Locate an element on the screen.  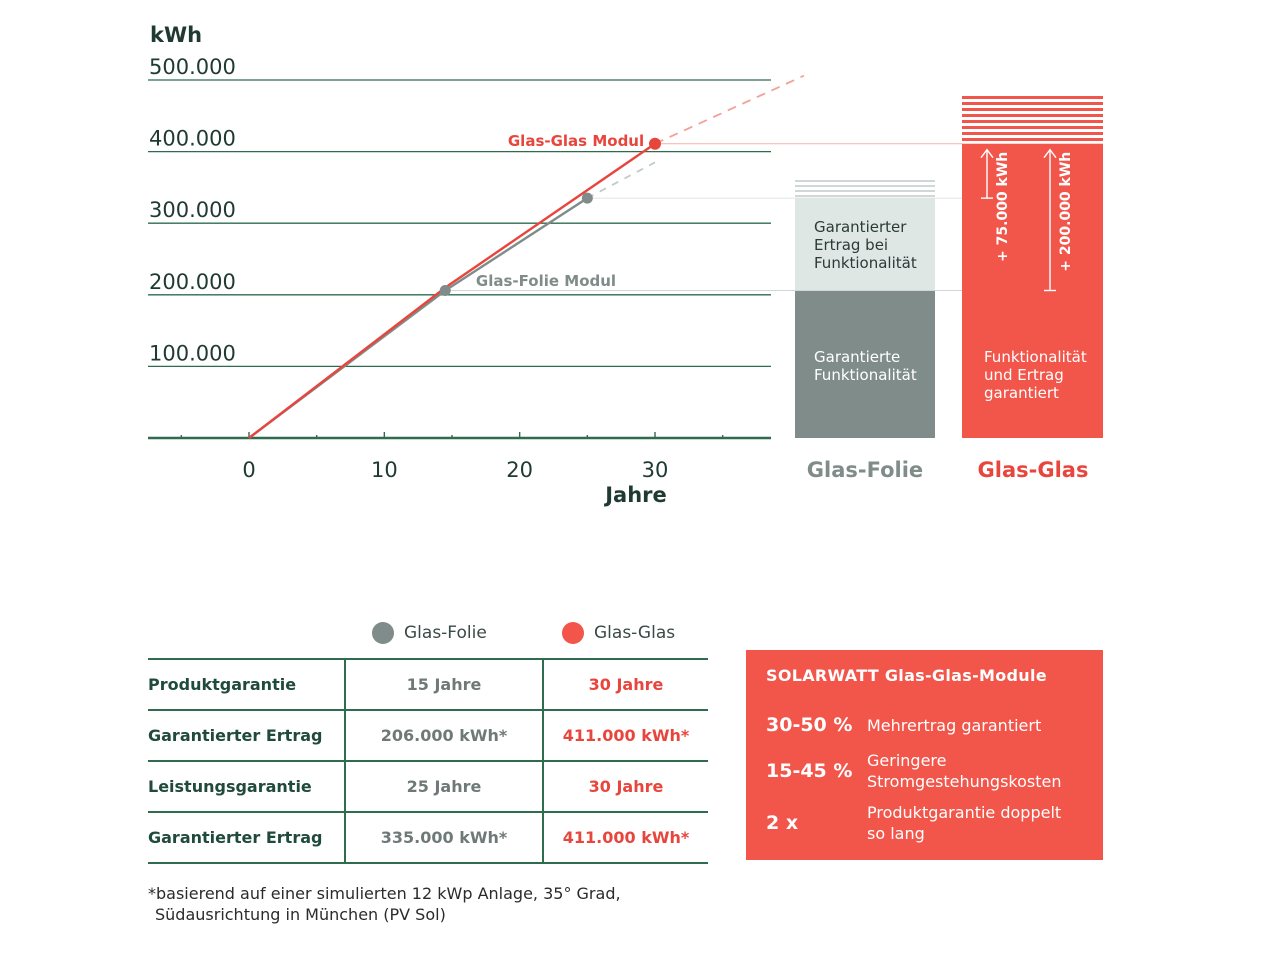
bar-glas-glas-fade is located at coordinates (1032, 119).